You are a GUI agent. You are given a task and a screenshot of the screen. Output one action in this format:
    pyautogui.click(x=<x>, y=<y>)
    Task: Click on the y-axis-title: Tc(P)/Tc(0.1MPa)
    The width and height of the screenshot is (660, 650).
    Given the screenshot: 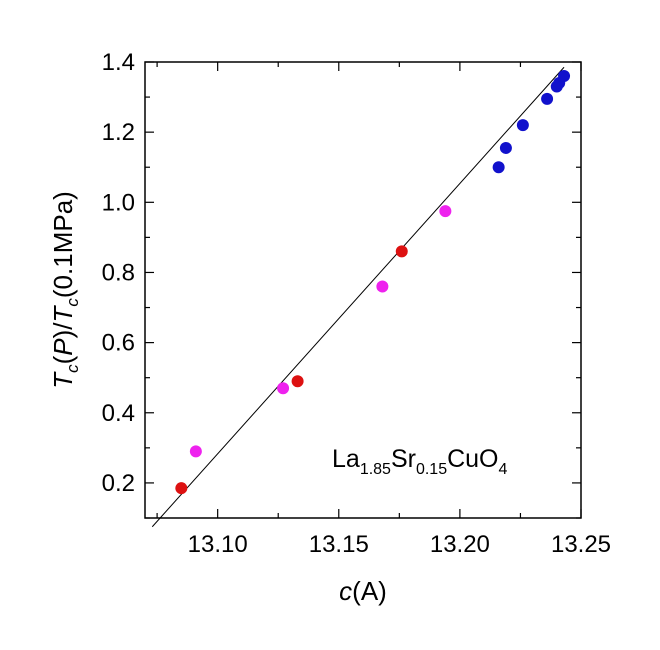 What is the action you would take?
    pyautogui.click(x=65, y=290)
    